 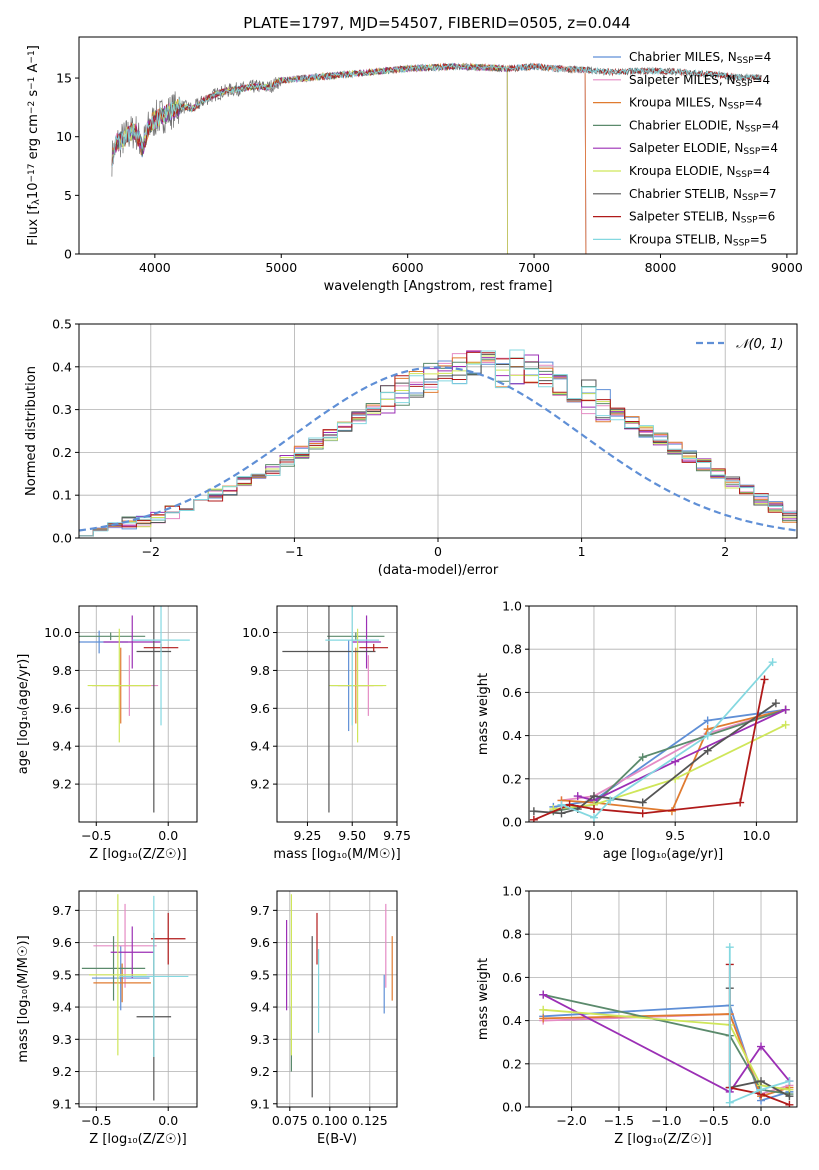 I want to click on x-tick-label: 9.25, so click(x=308, y=835).